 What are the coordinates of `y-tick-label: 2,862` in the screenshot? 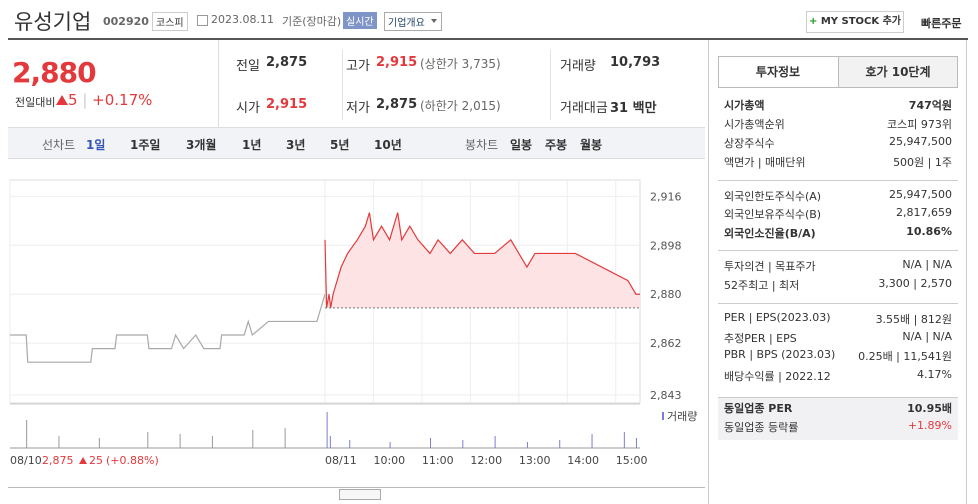 It's located at (666, 343).